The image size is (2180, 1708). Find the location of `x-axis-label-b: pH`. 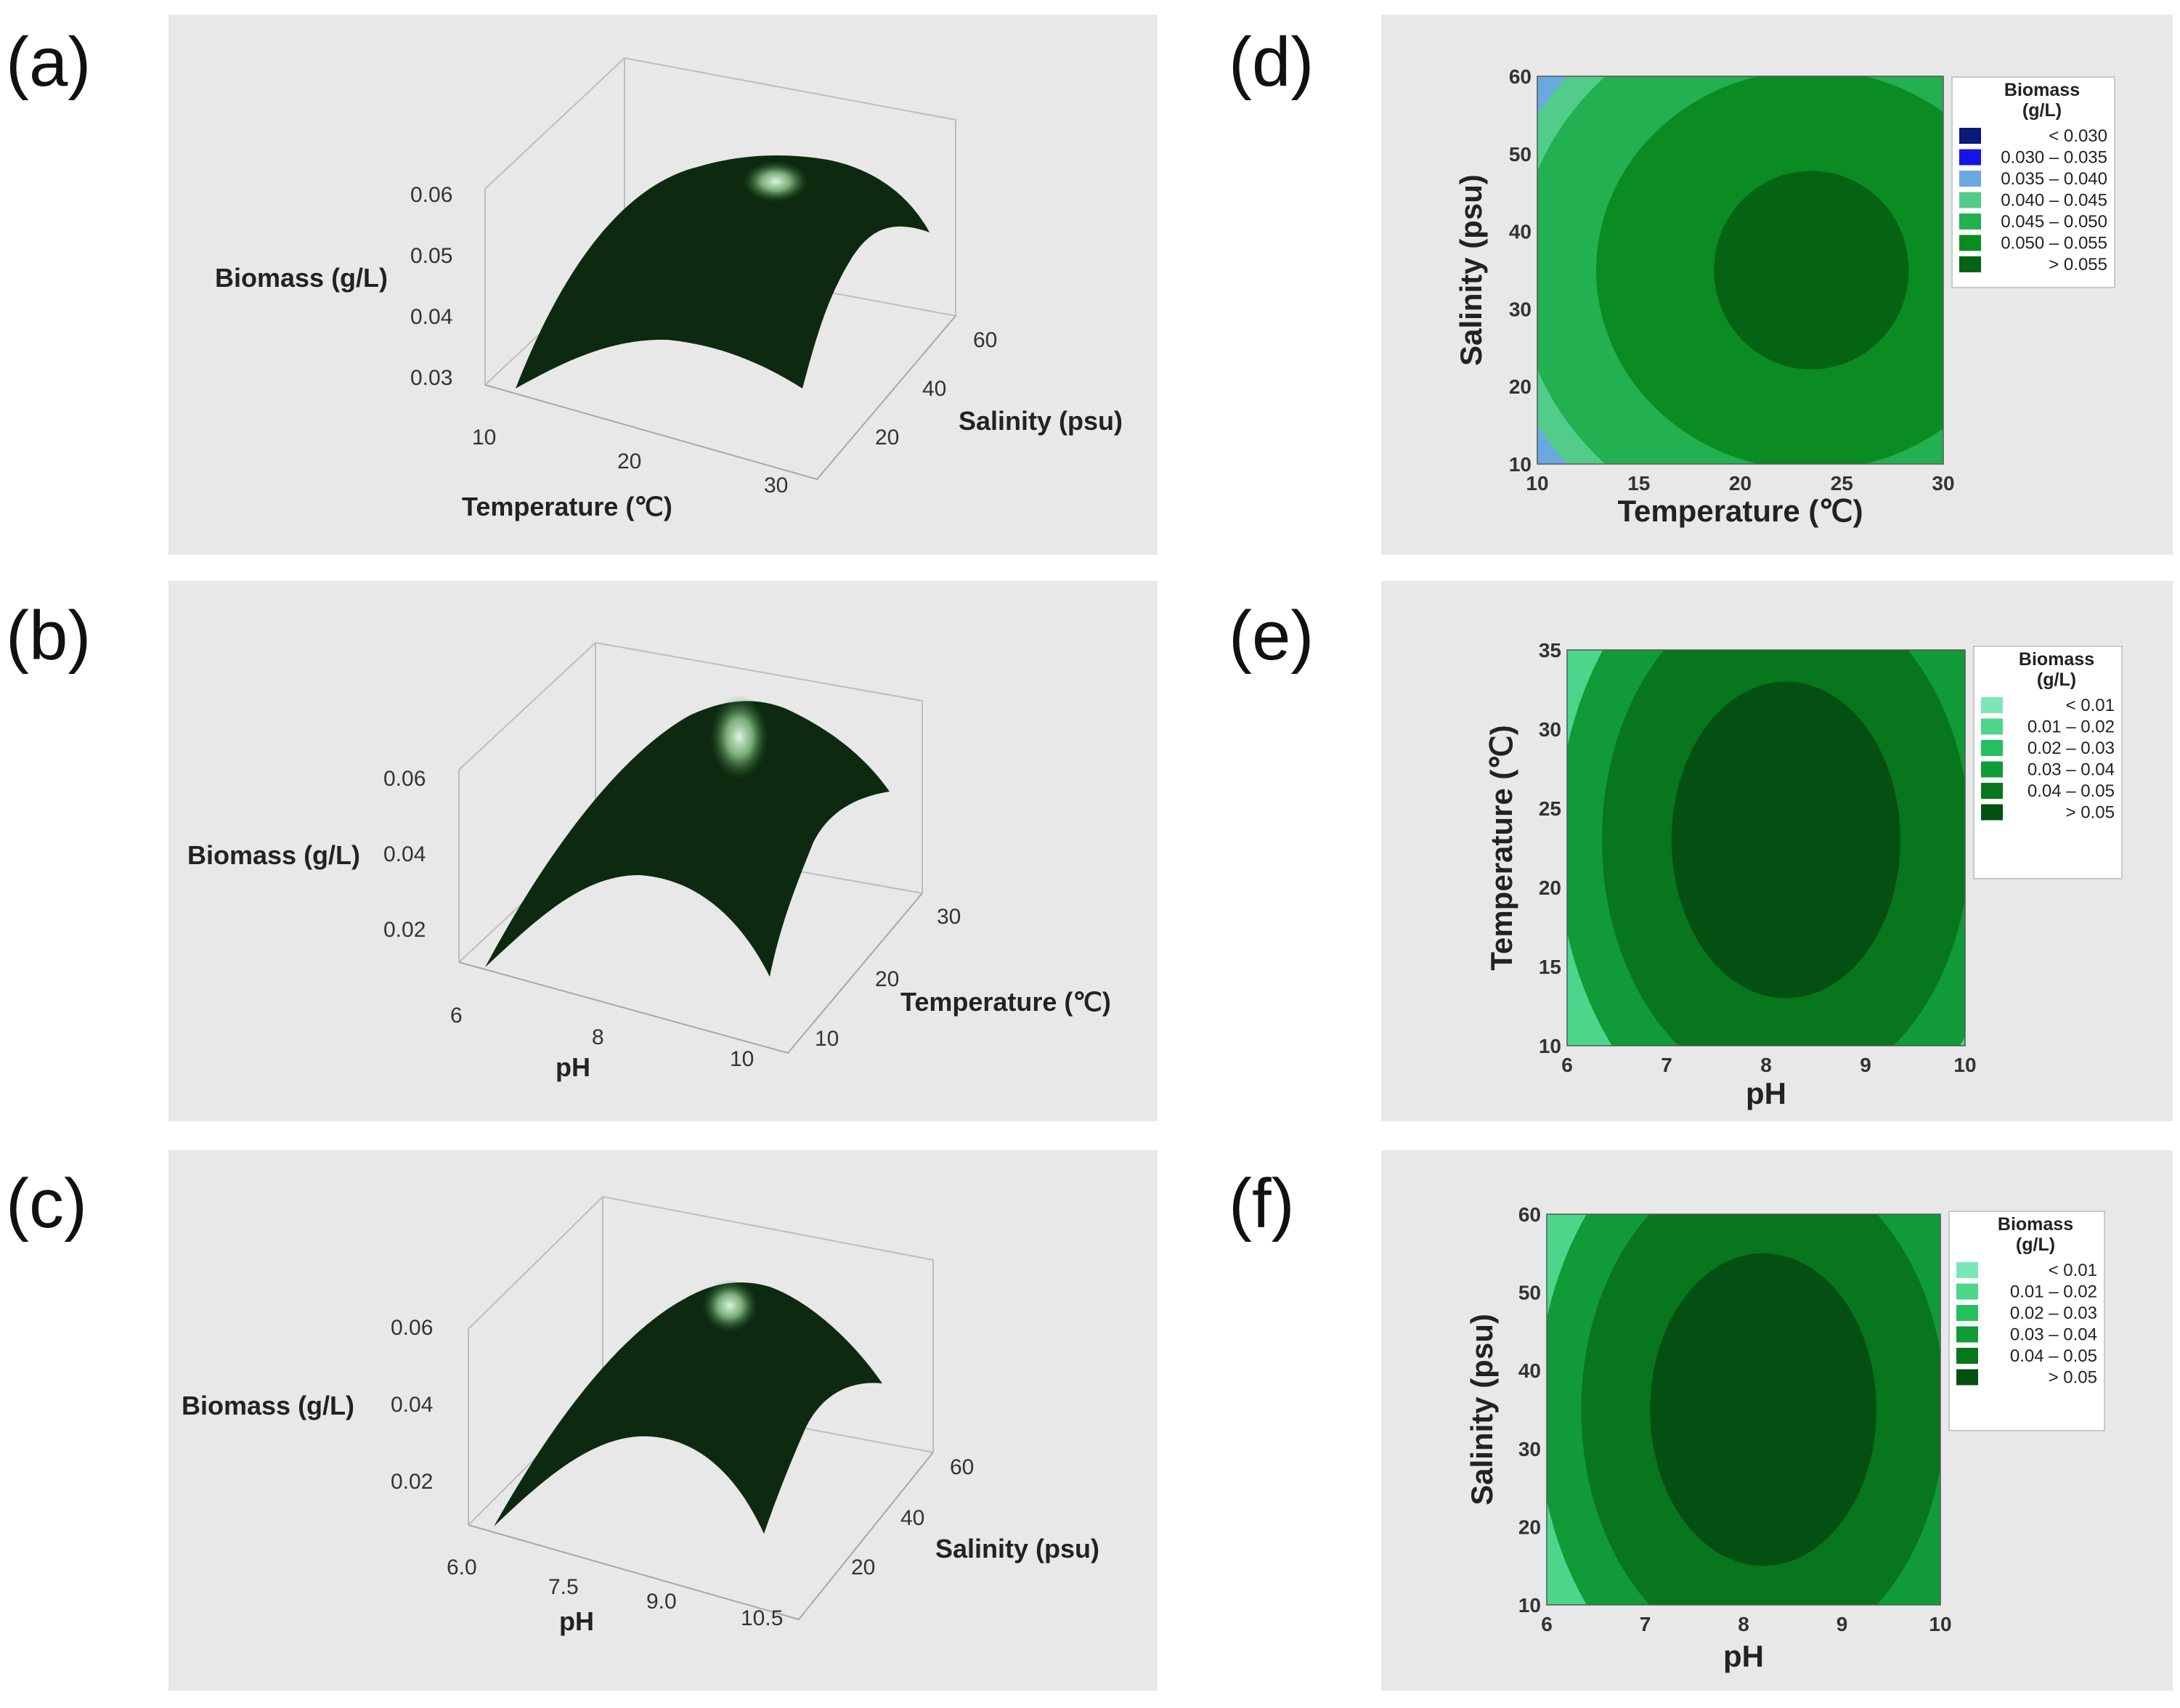

x-axis-label-b: pH is located at coordinates (573, 1067).